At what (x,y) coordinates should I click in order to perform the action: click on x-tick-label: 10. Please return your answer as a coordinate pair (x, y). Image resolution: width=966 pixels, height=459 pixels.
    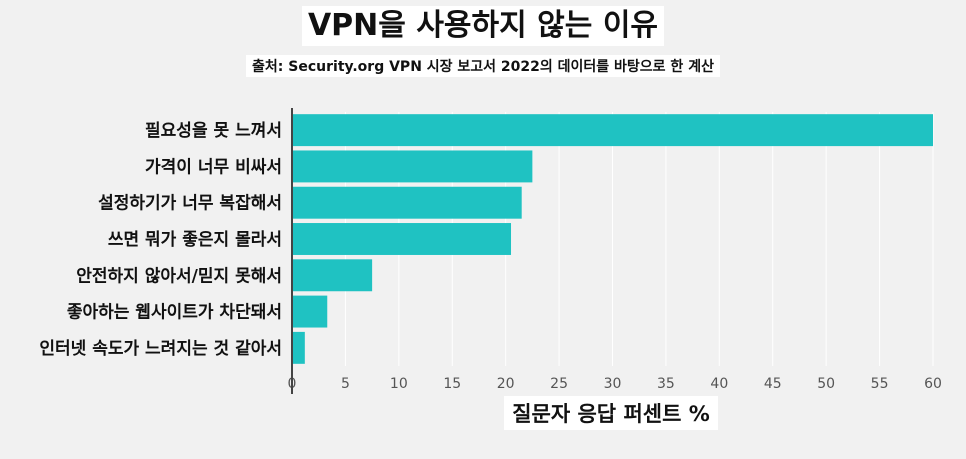
    Looking at the image, I should click on (399, 384).